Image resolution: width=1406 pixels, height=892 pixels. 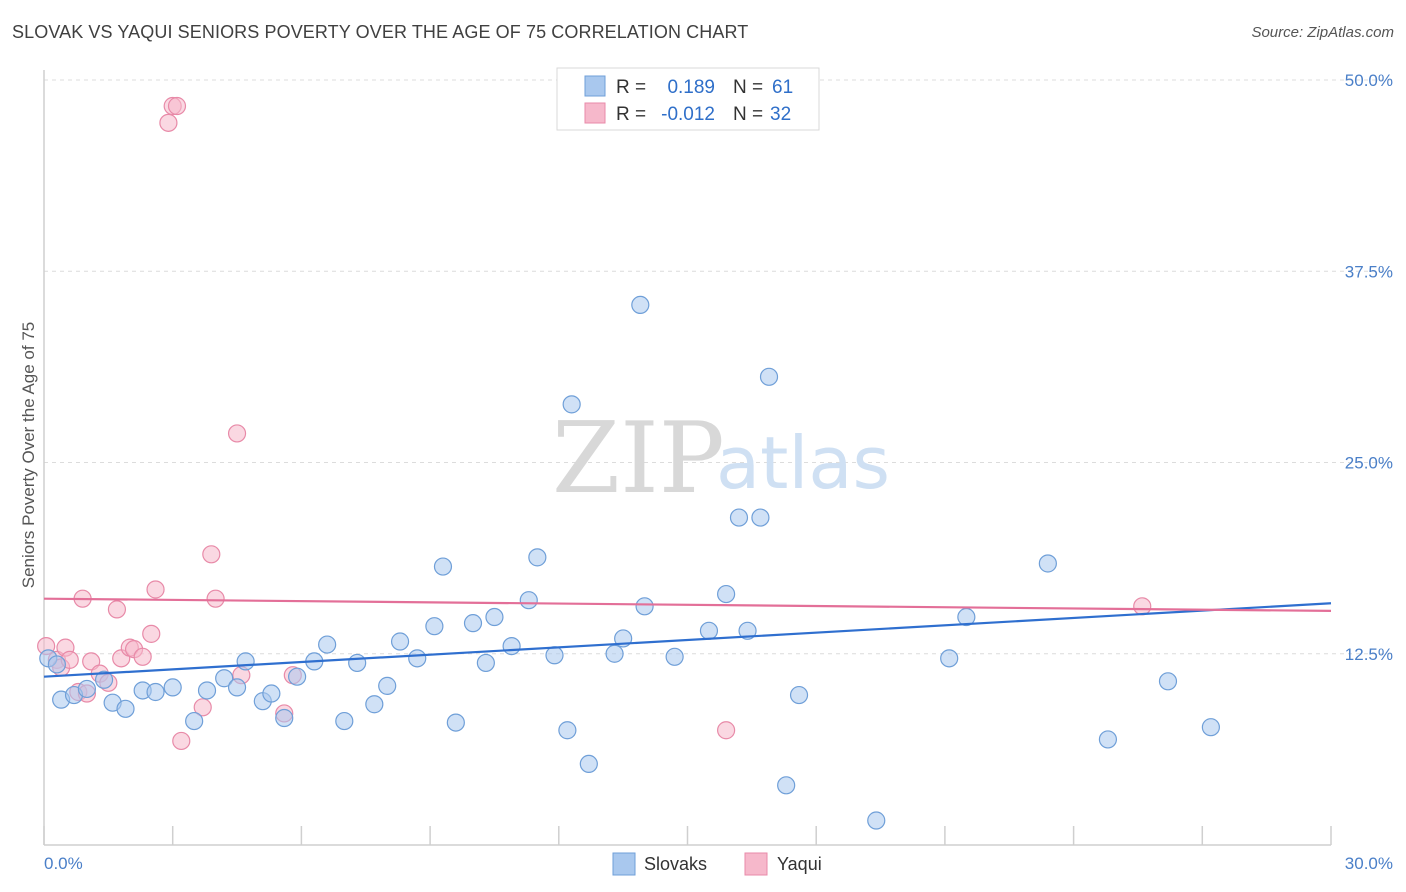 What do you see at coordinates (687, 835) in the screenshot?
I see `x-axis-ticks` at bounding box center [687, 835].